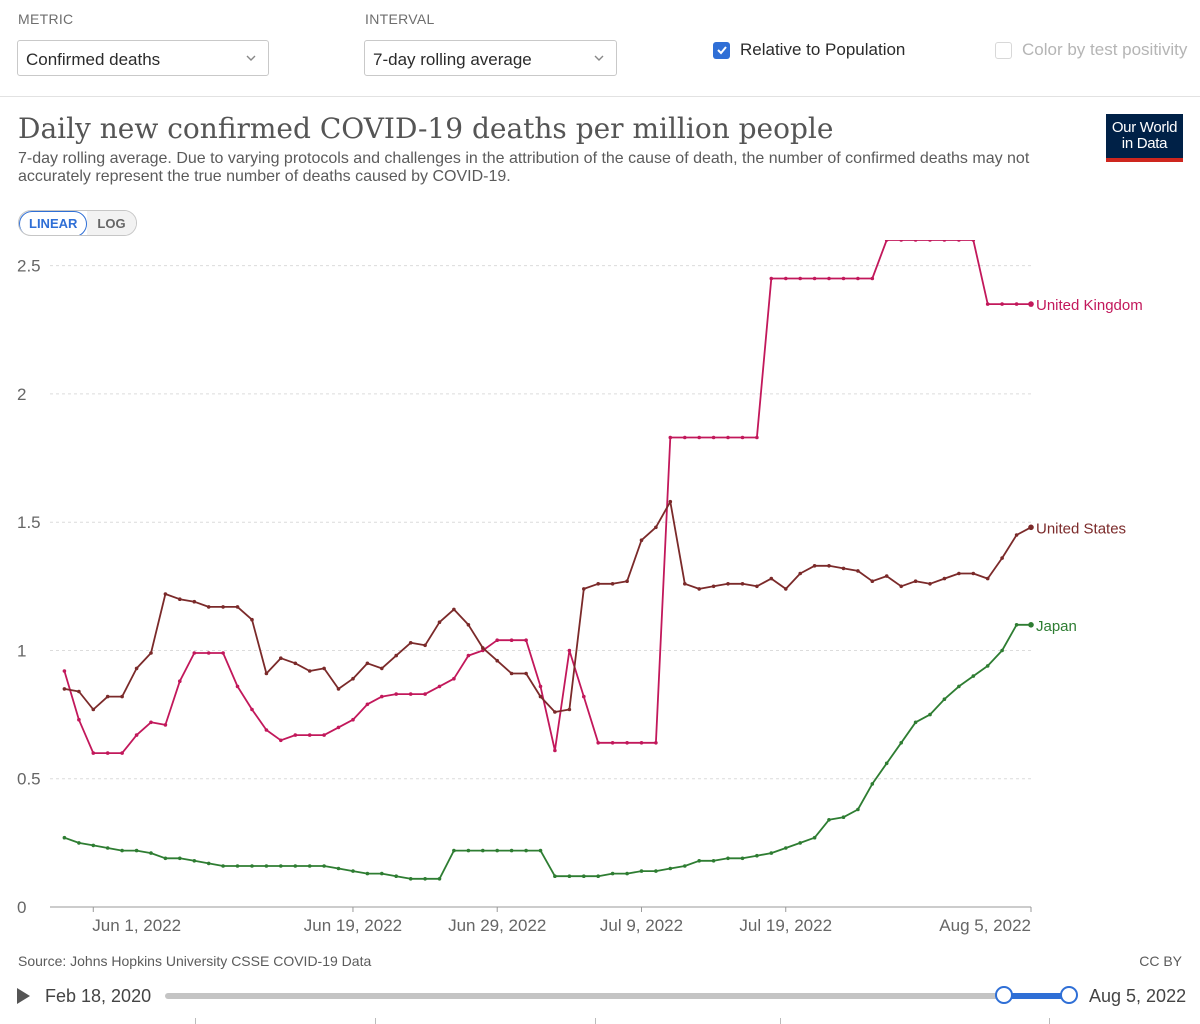  What do you see at coordinates (1105, 49) in the screenshot?
I see `color-by-test-positivity-label: Color by test positivity` at bounding box center [1105, 49].